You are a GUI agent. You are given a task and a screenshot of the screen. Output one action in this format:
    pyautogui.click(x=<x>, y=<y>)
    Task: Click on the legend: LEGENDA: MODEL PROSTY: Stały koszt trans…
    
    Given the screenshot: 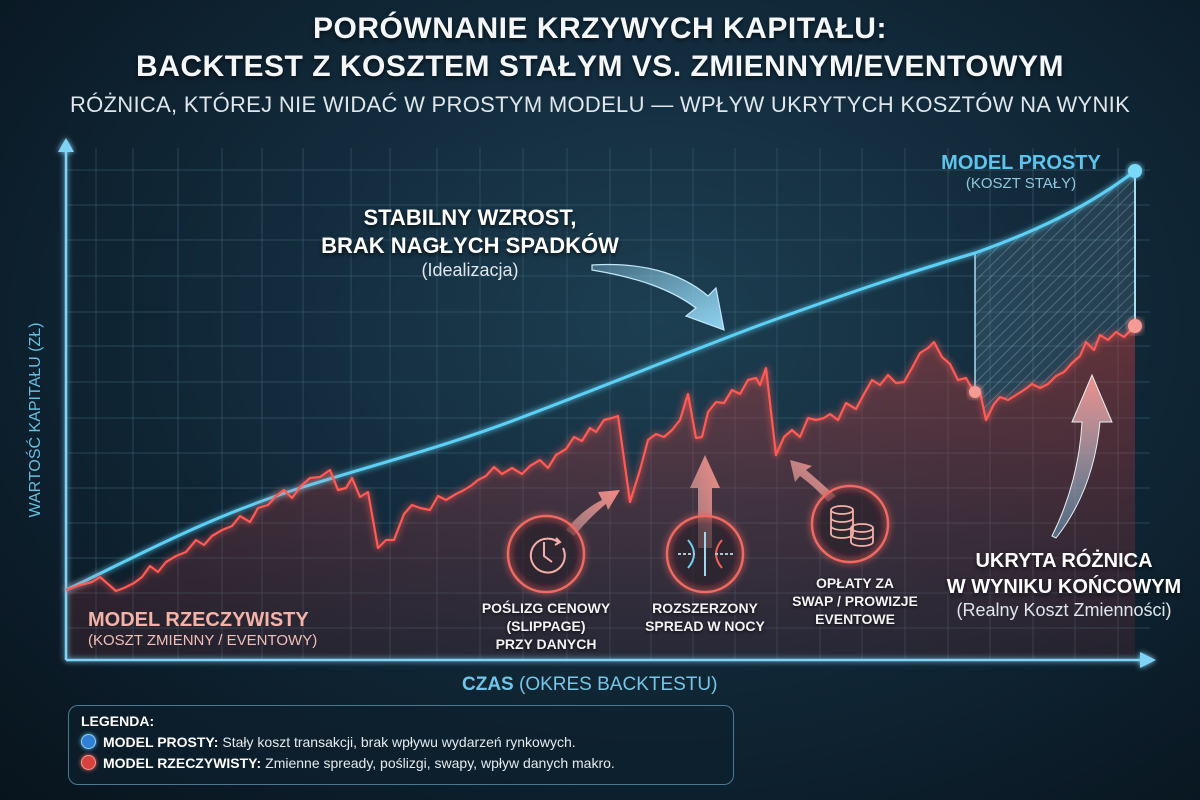 What is the action you would take?
    pyautogui.click(x=401, y=745)
    